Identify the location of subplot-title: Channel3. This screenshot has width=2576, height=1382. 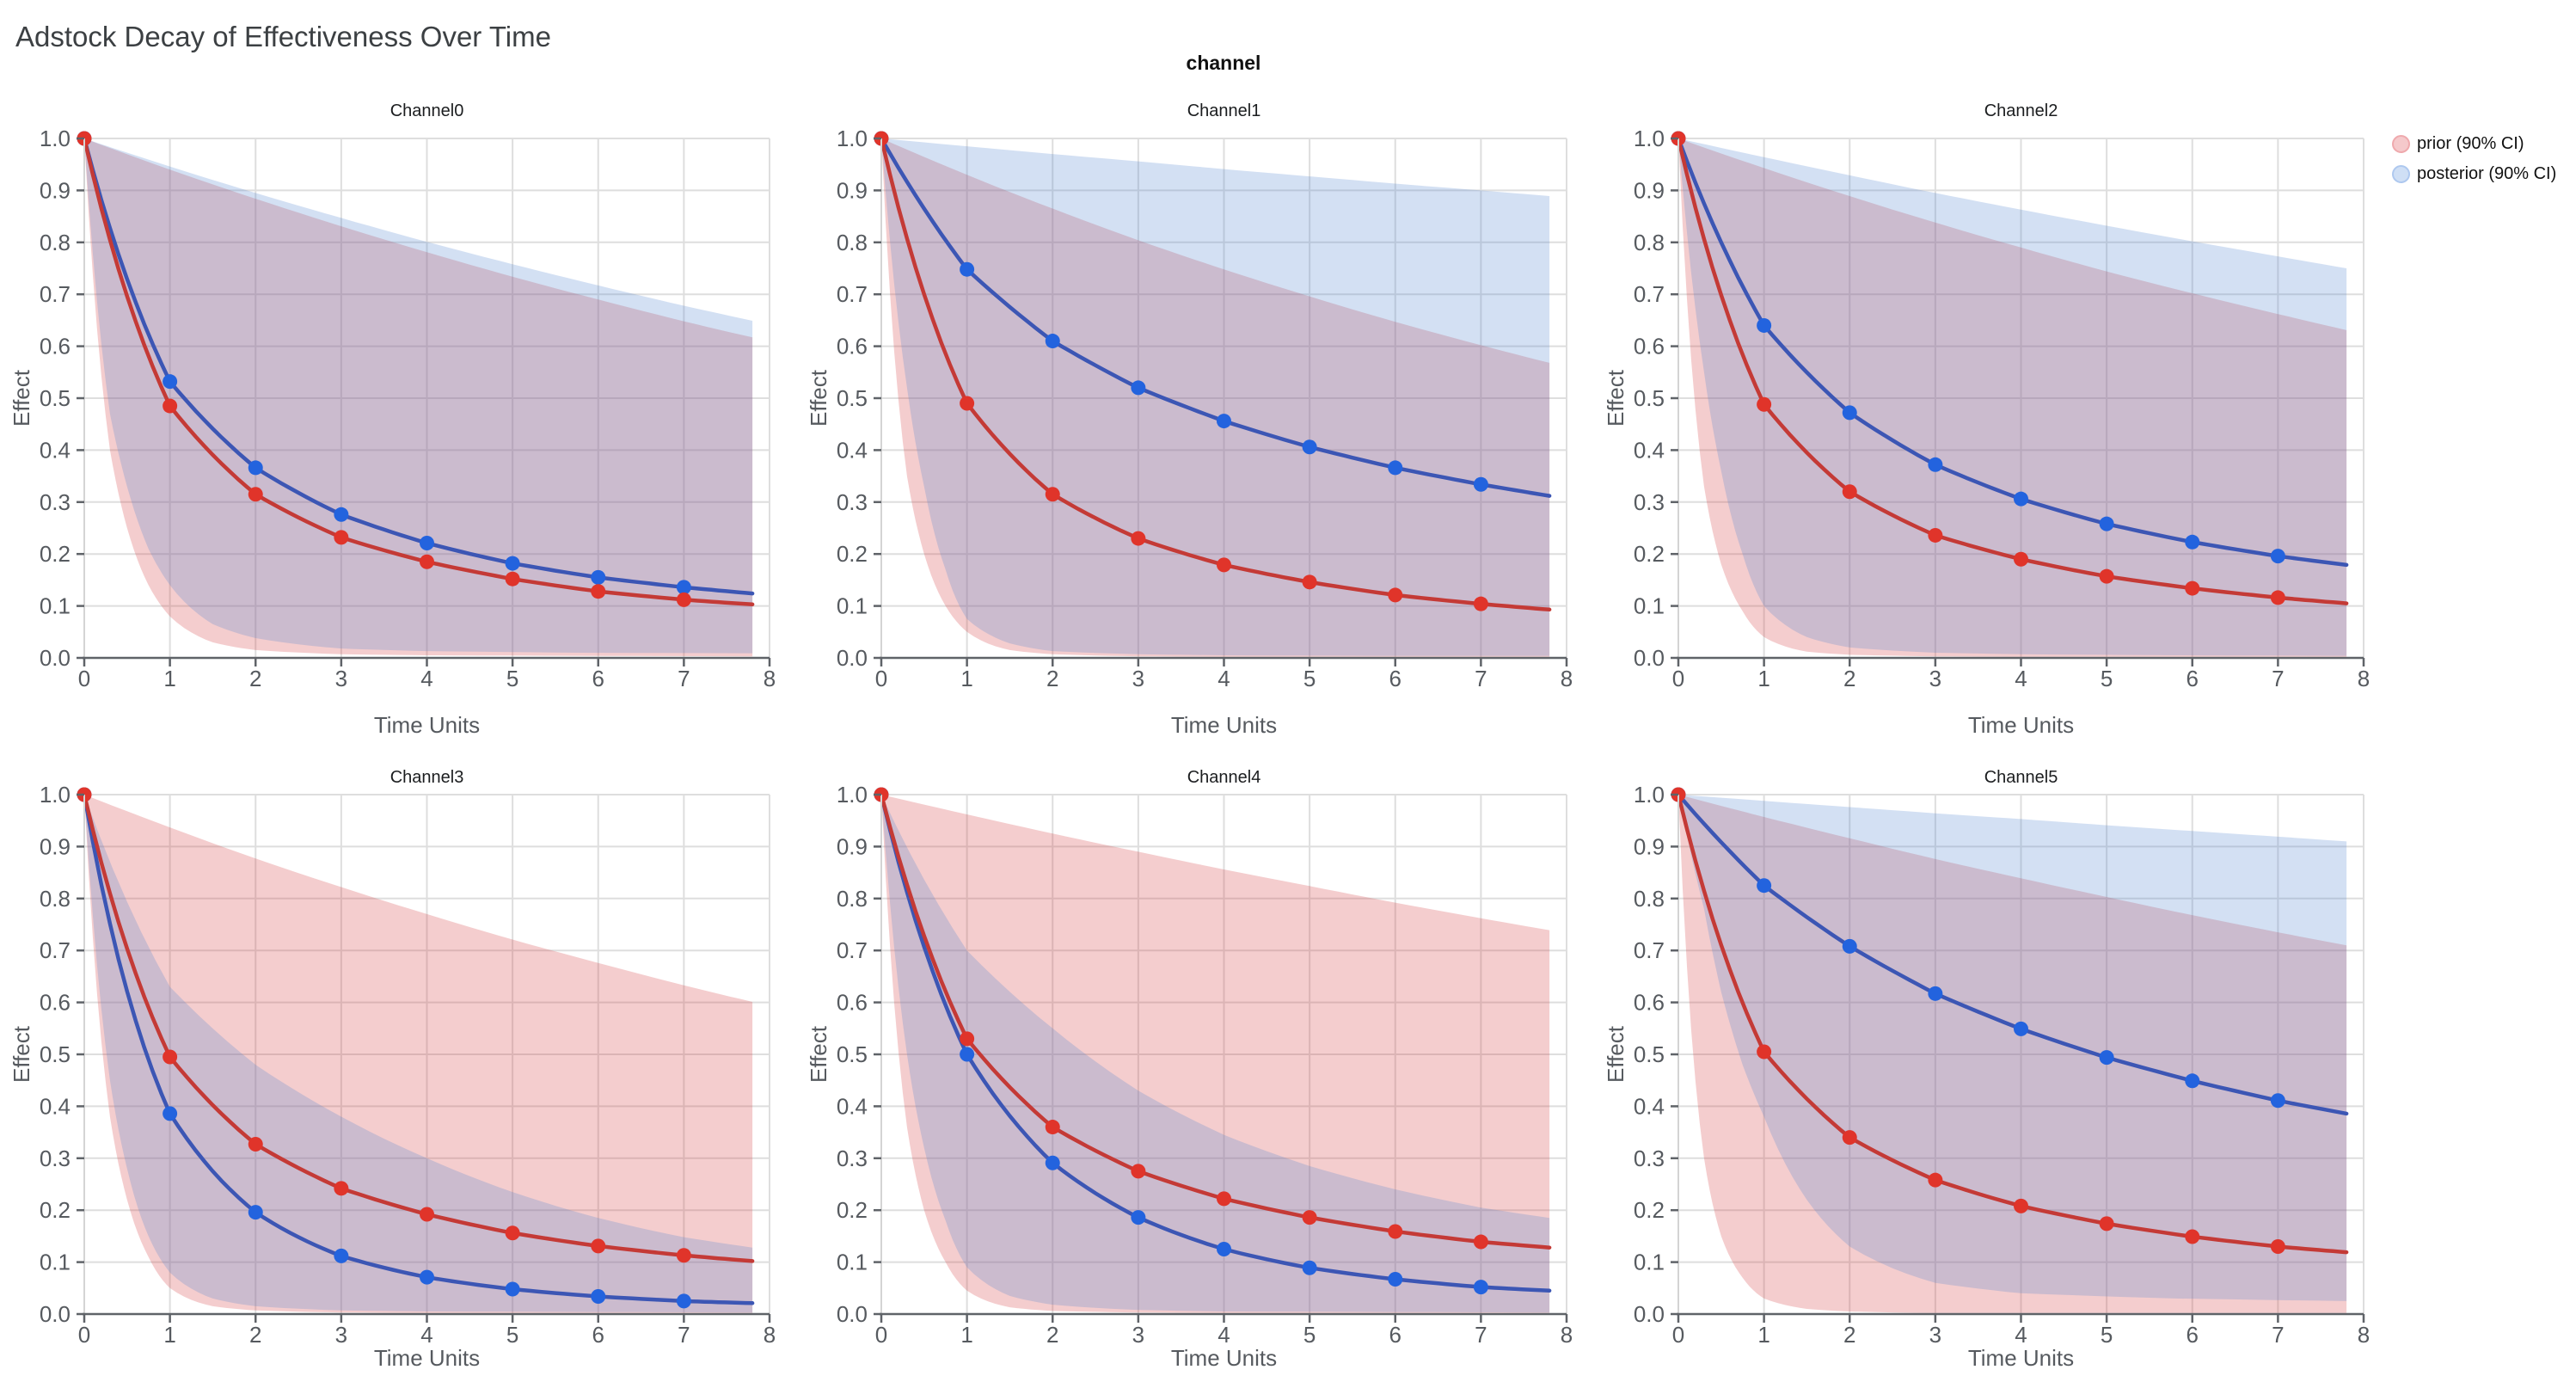
(427, 778).